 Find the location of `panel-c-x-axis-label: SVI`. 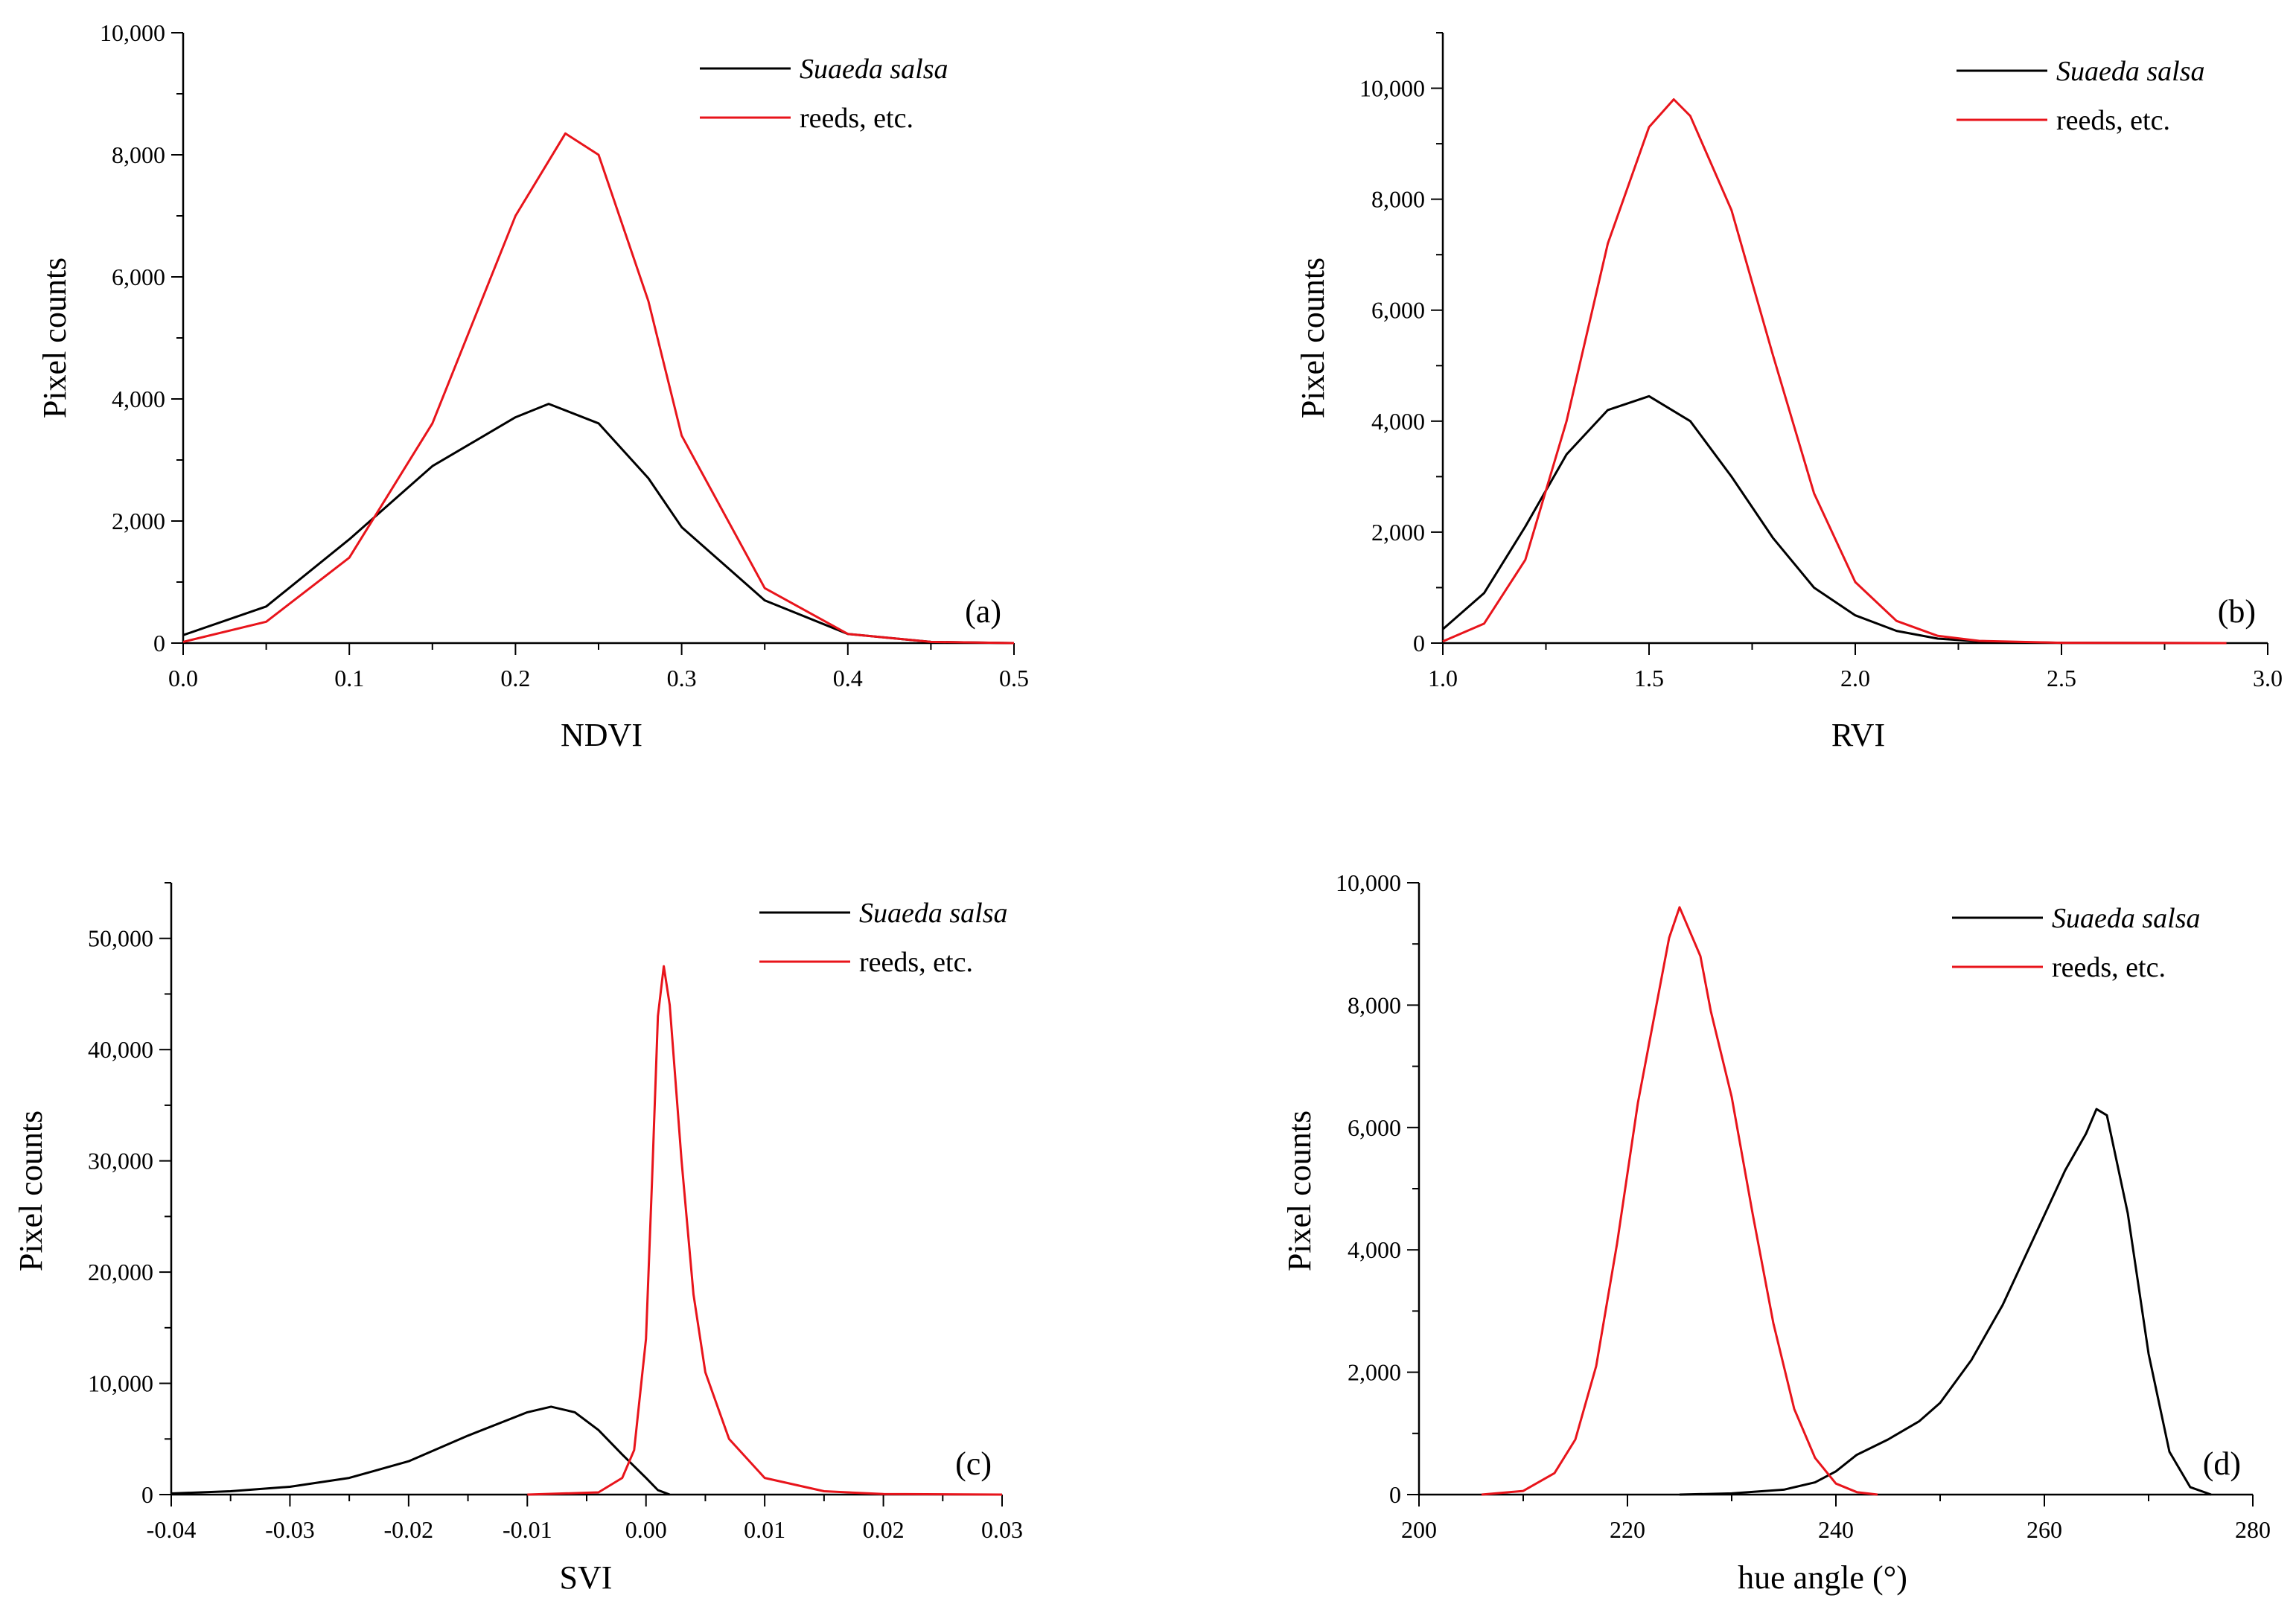

panel-c-x-axis-label: SVI is located at coordinates (586, 1578).